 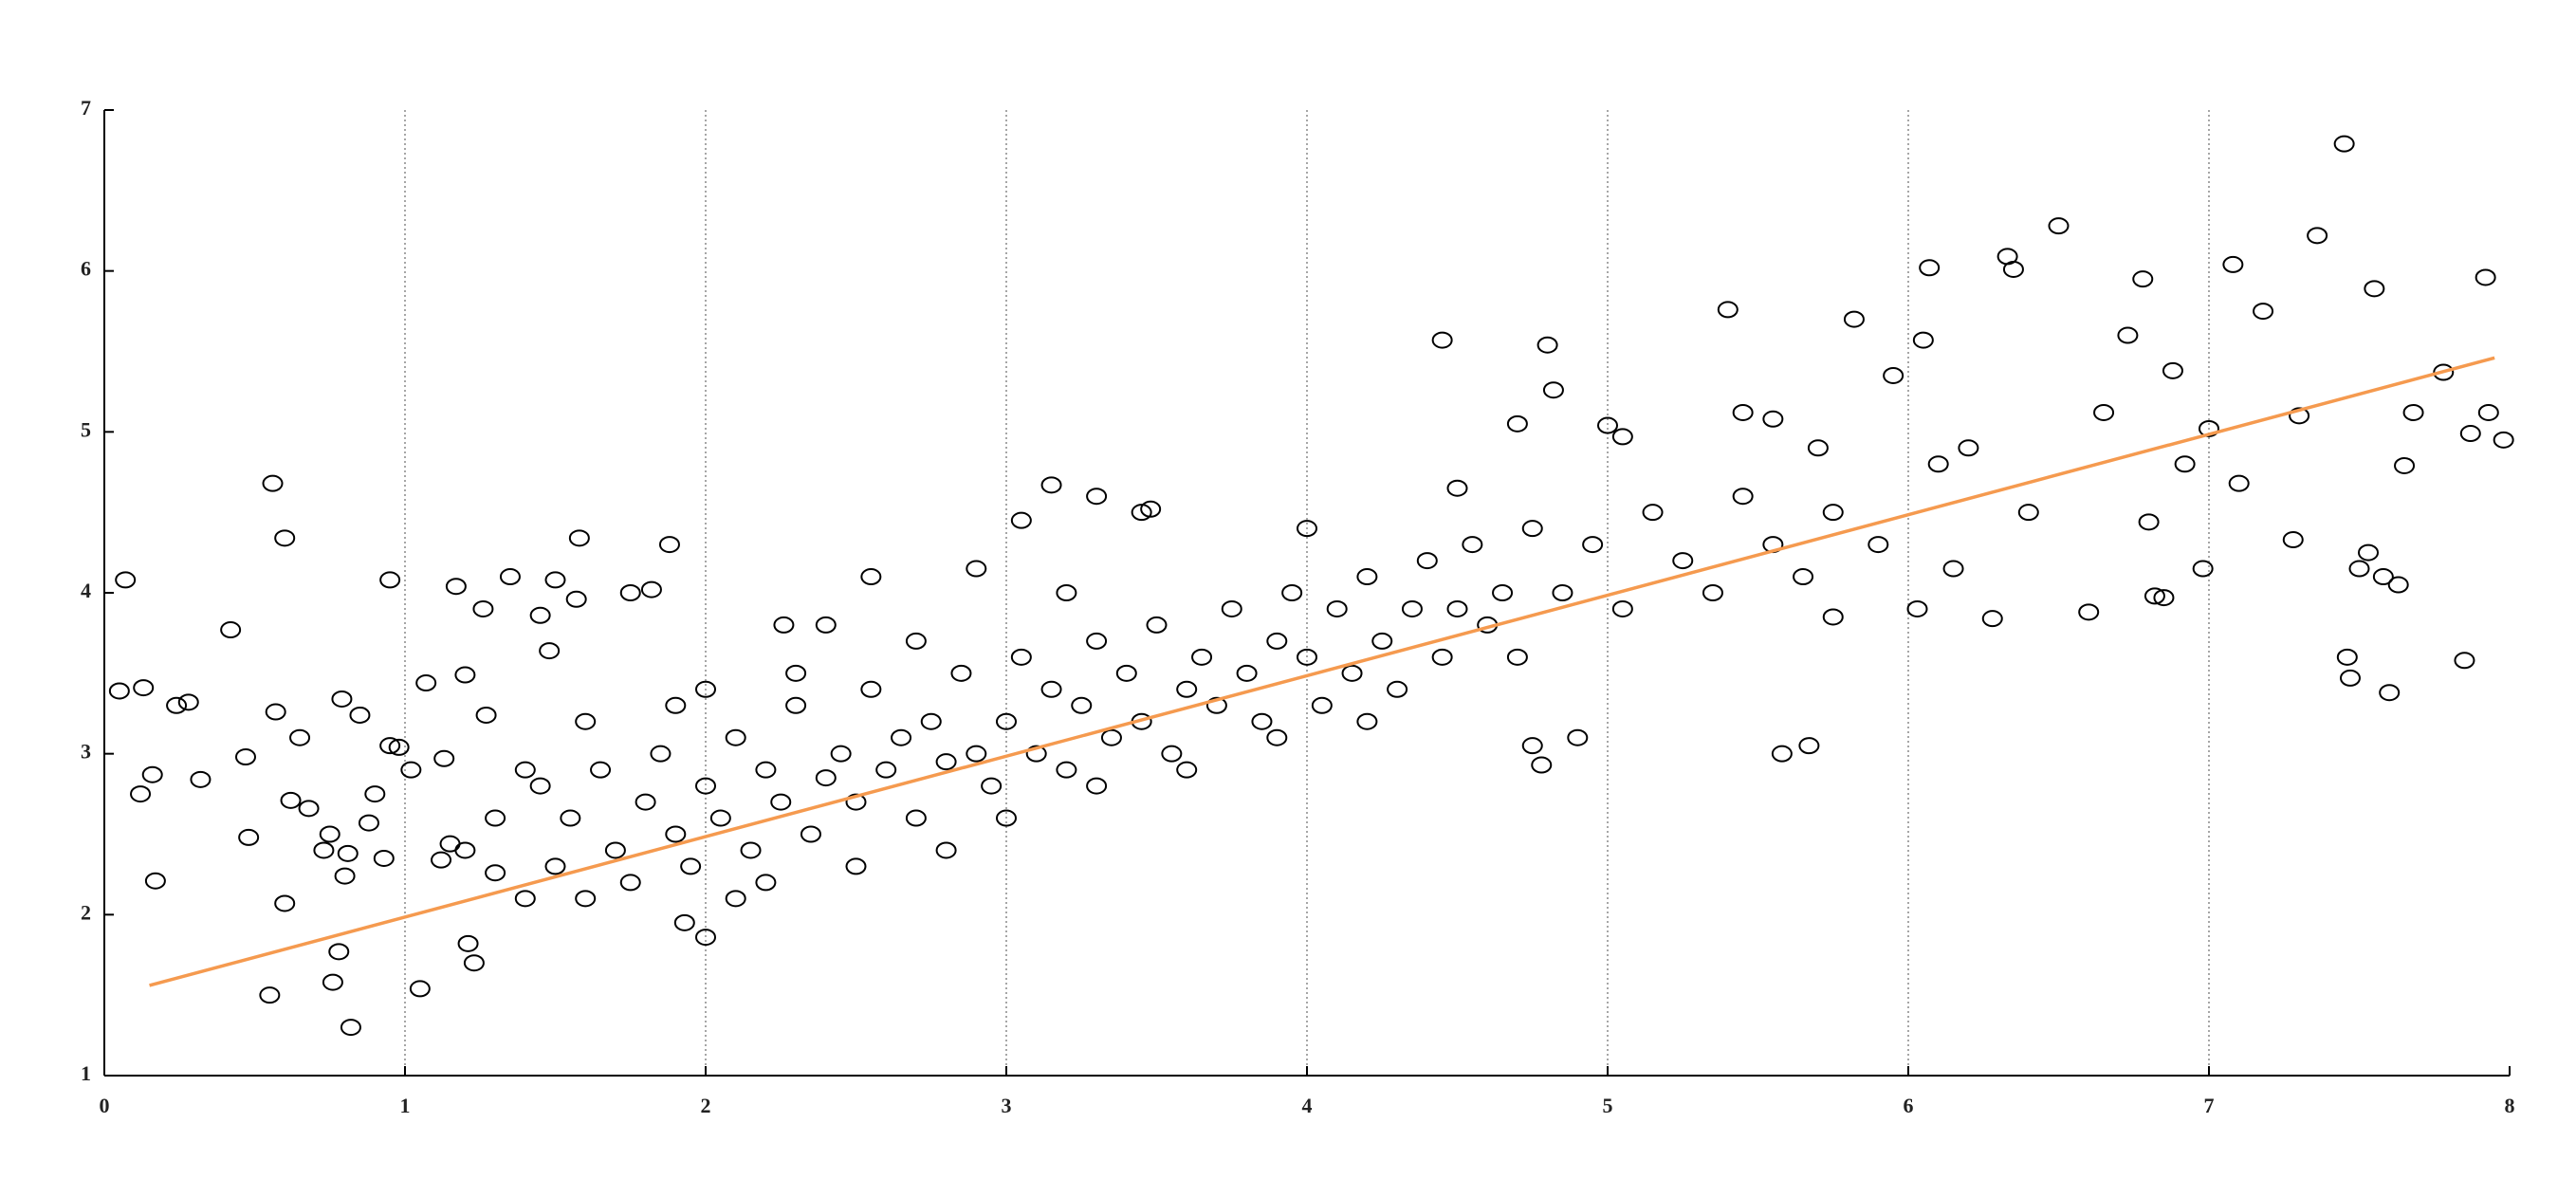 I want to click on y-tick-label: 3, so click(x=86, y=752).